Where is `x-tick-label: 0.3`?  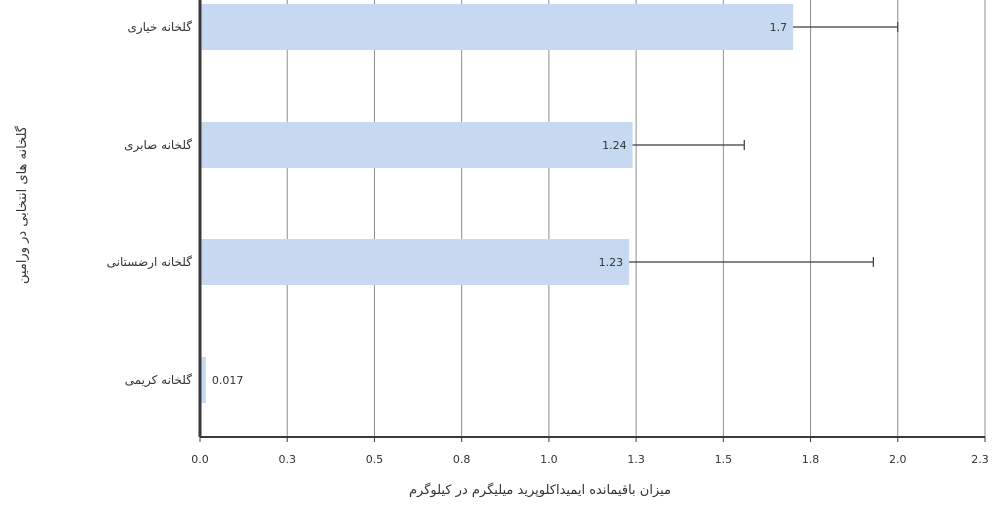 x-tick-label: 0.3 is located at coordinates (287, 459).